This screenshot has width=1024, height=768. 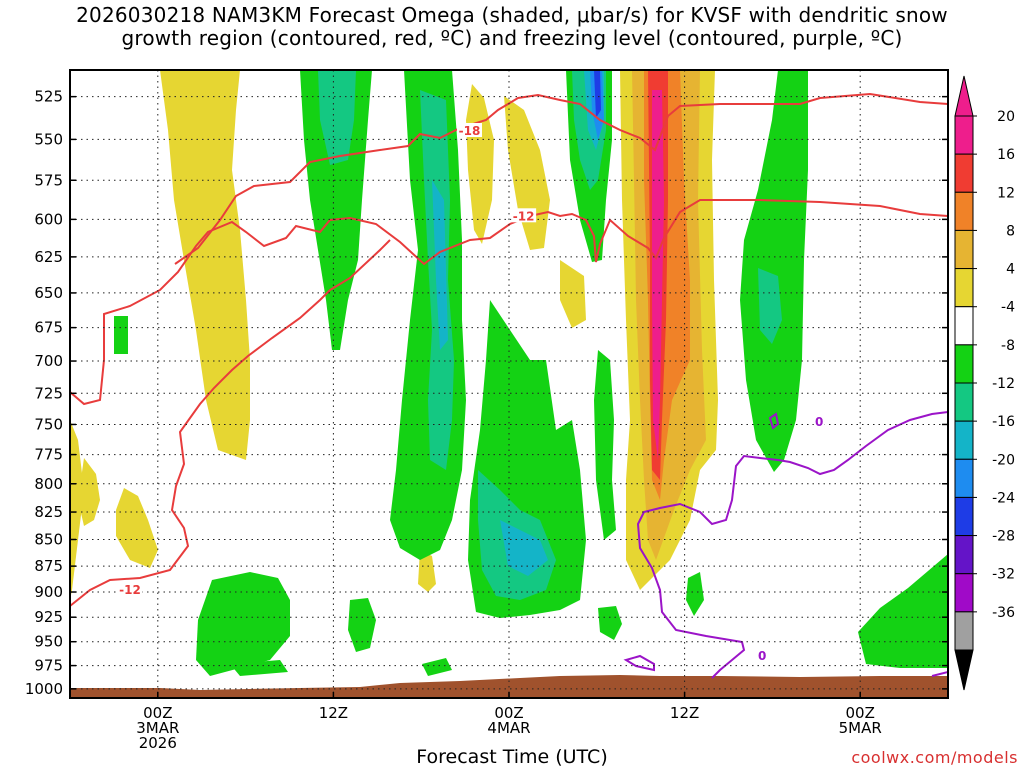 What do you see at coordinates (48, 642) in the screenshot?
I see `y-tick-label: 950` at bounding box center [48, 642].